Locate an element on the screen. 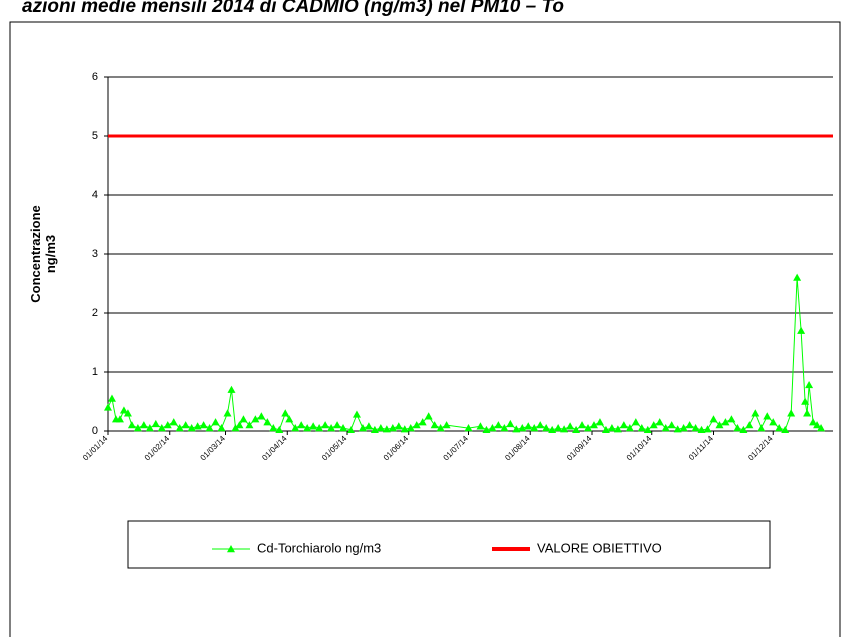  x-tick-label: 01/04/14 is located at coordinates (274, 448).